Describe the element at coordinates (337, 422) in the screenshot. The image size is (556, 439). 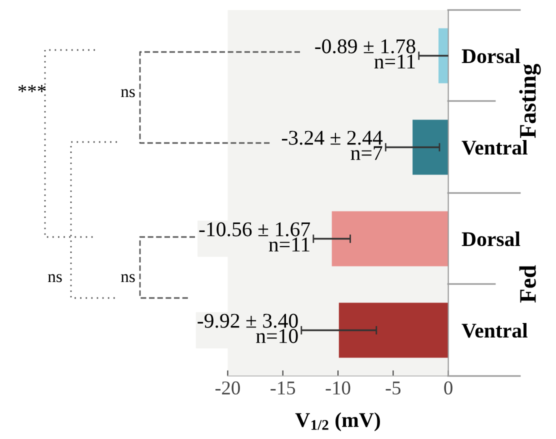
I see `x-axis-title: V$_{1/2}$ (mV)` at that location.